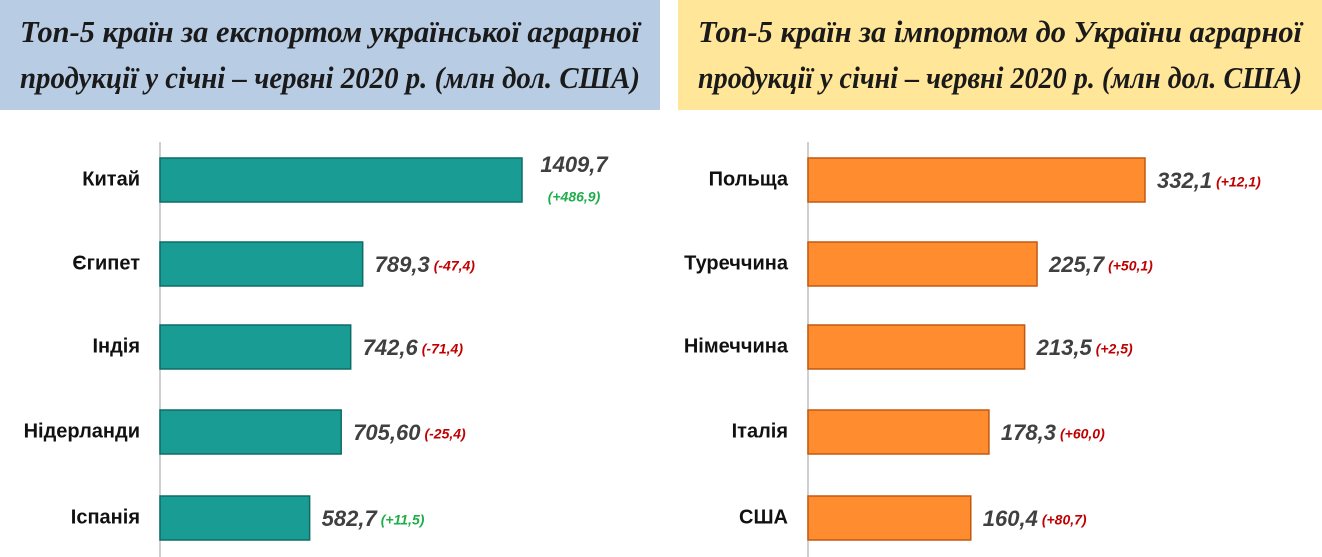 This screenshot has width=1322, height=557. Describe the element at coordinates (736, 346) in the screenshot. I see `category-label: Німеччина` at that location.